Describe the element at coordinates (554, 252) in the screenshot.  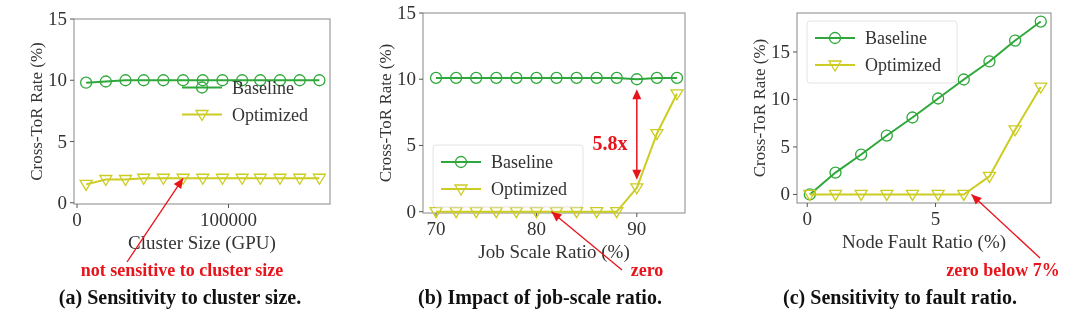
I see `x-axis-title: Job Scale Ratio (%)` at that location.